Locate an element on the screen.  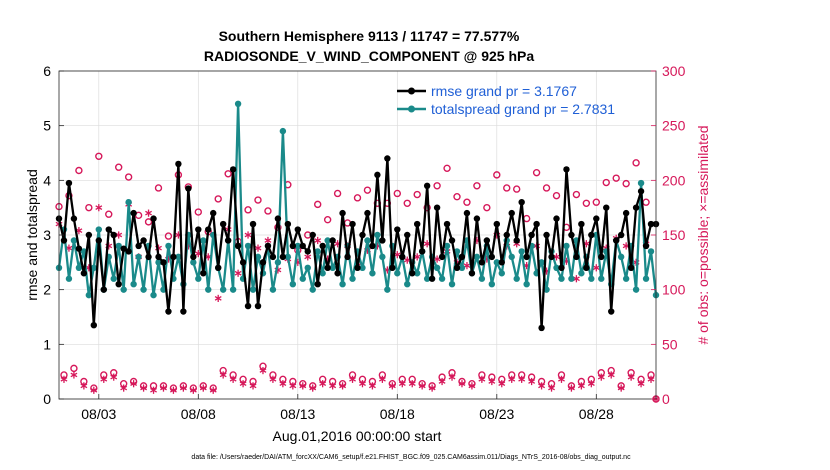
x-tick-label: 08/28 is located at coordinates (596, 414).